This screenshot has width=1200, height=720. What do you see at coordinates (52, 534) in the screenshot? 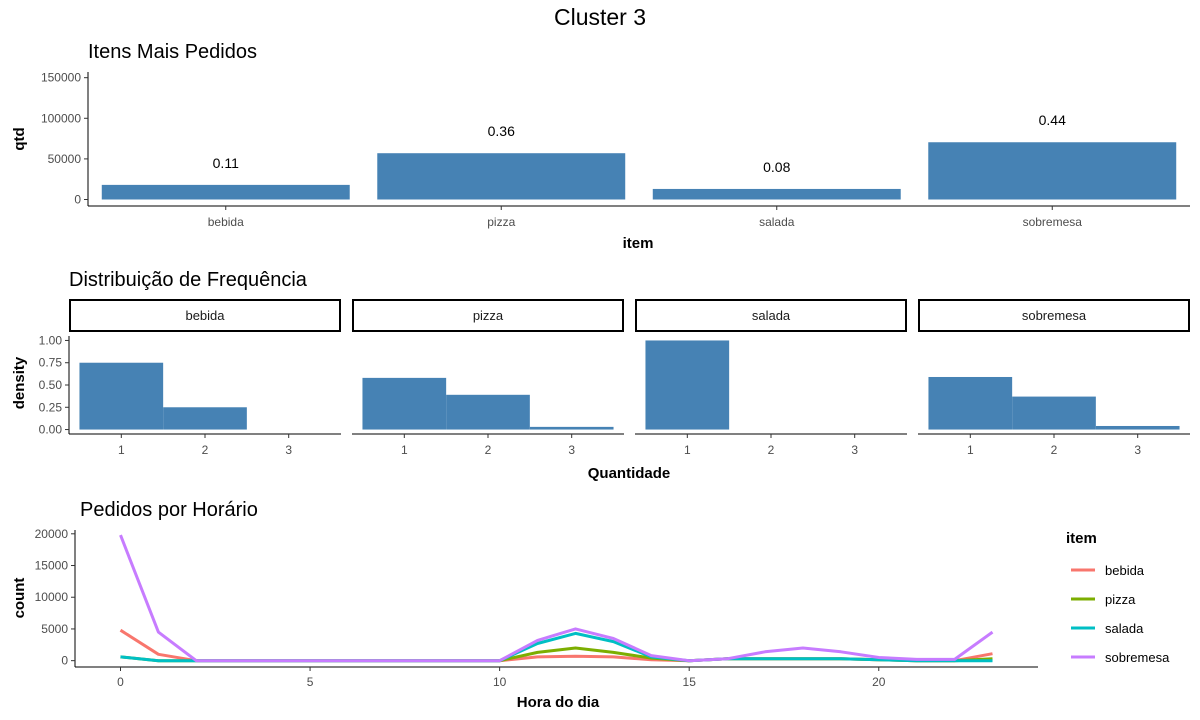
I see `panel3-y-tick-label: 20000` at bounding box center [52, 534].